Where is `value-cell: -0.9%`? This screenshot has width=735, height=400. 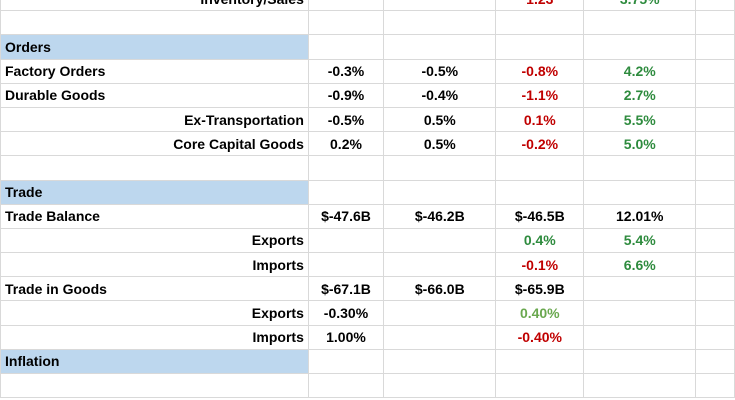 value-cell: -0.9% is located at coordinates (346, 95).